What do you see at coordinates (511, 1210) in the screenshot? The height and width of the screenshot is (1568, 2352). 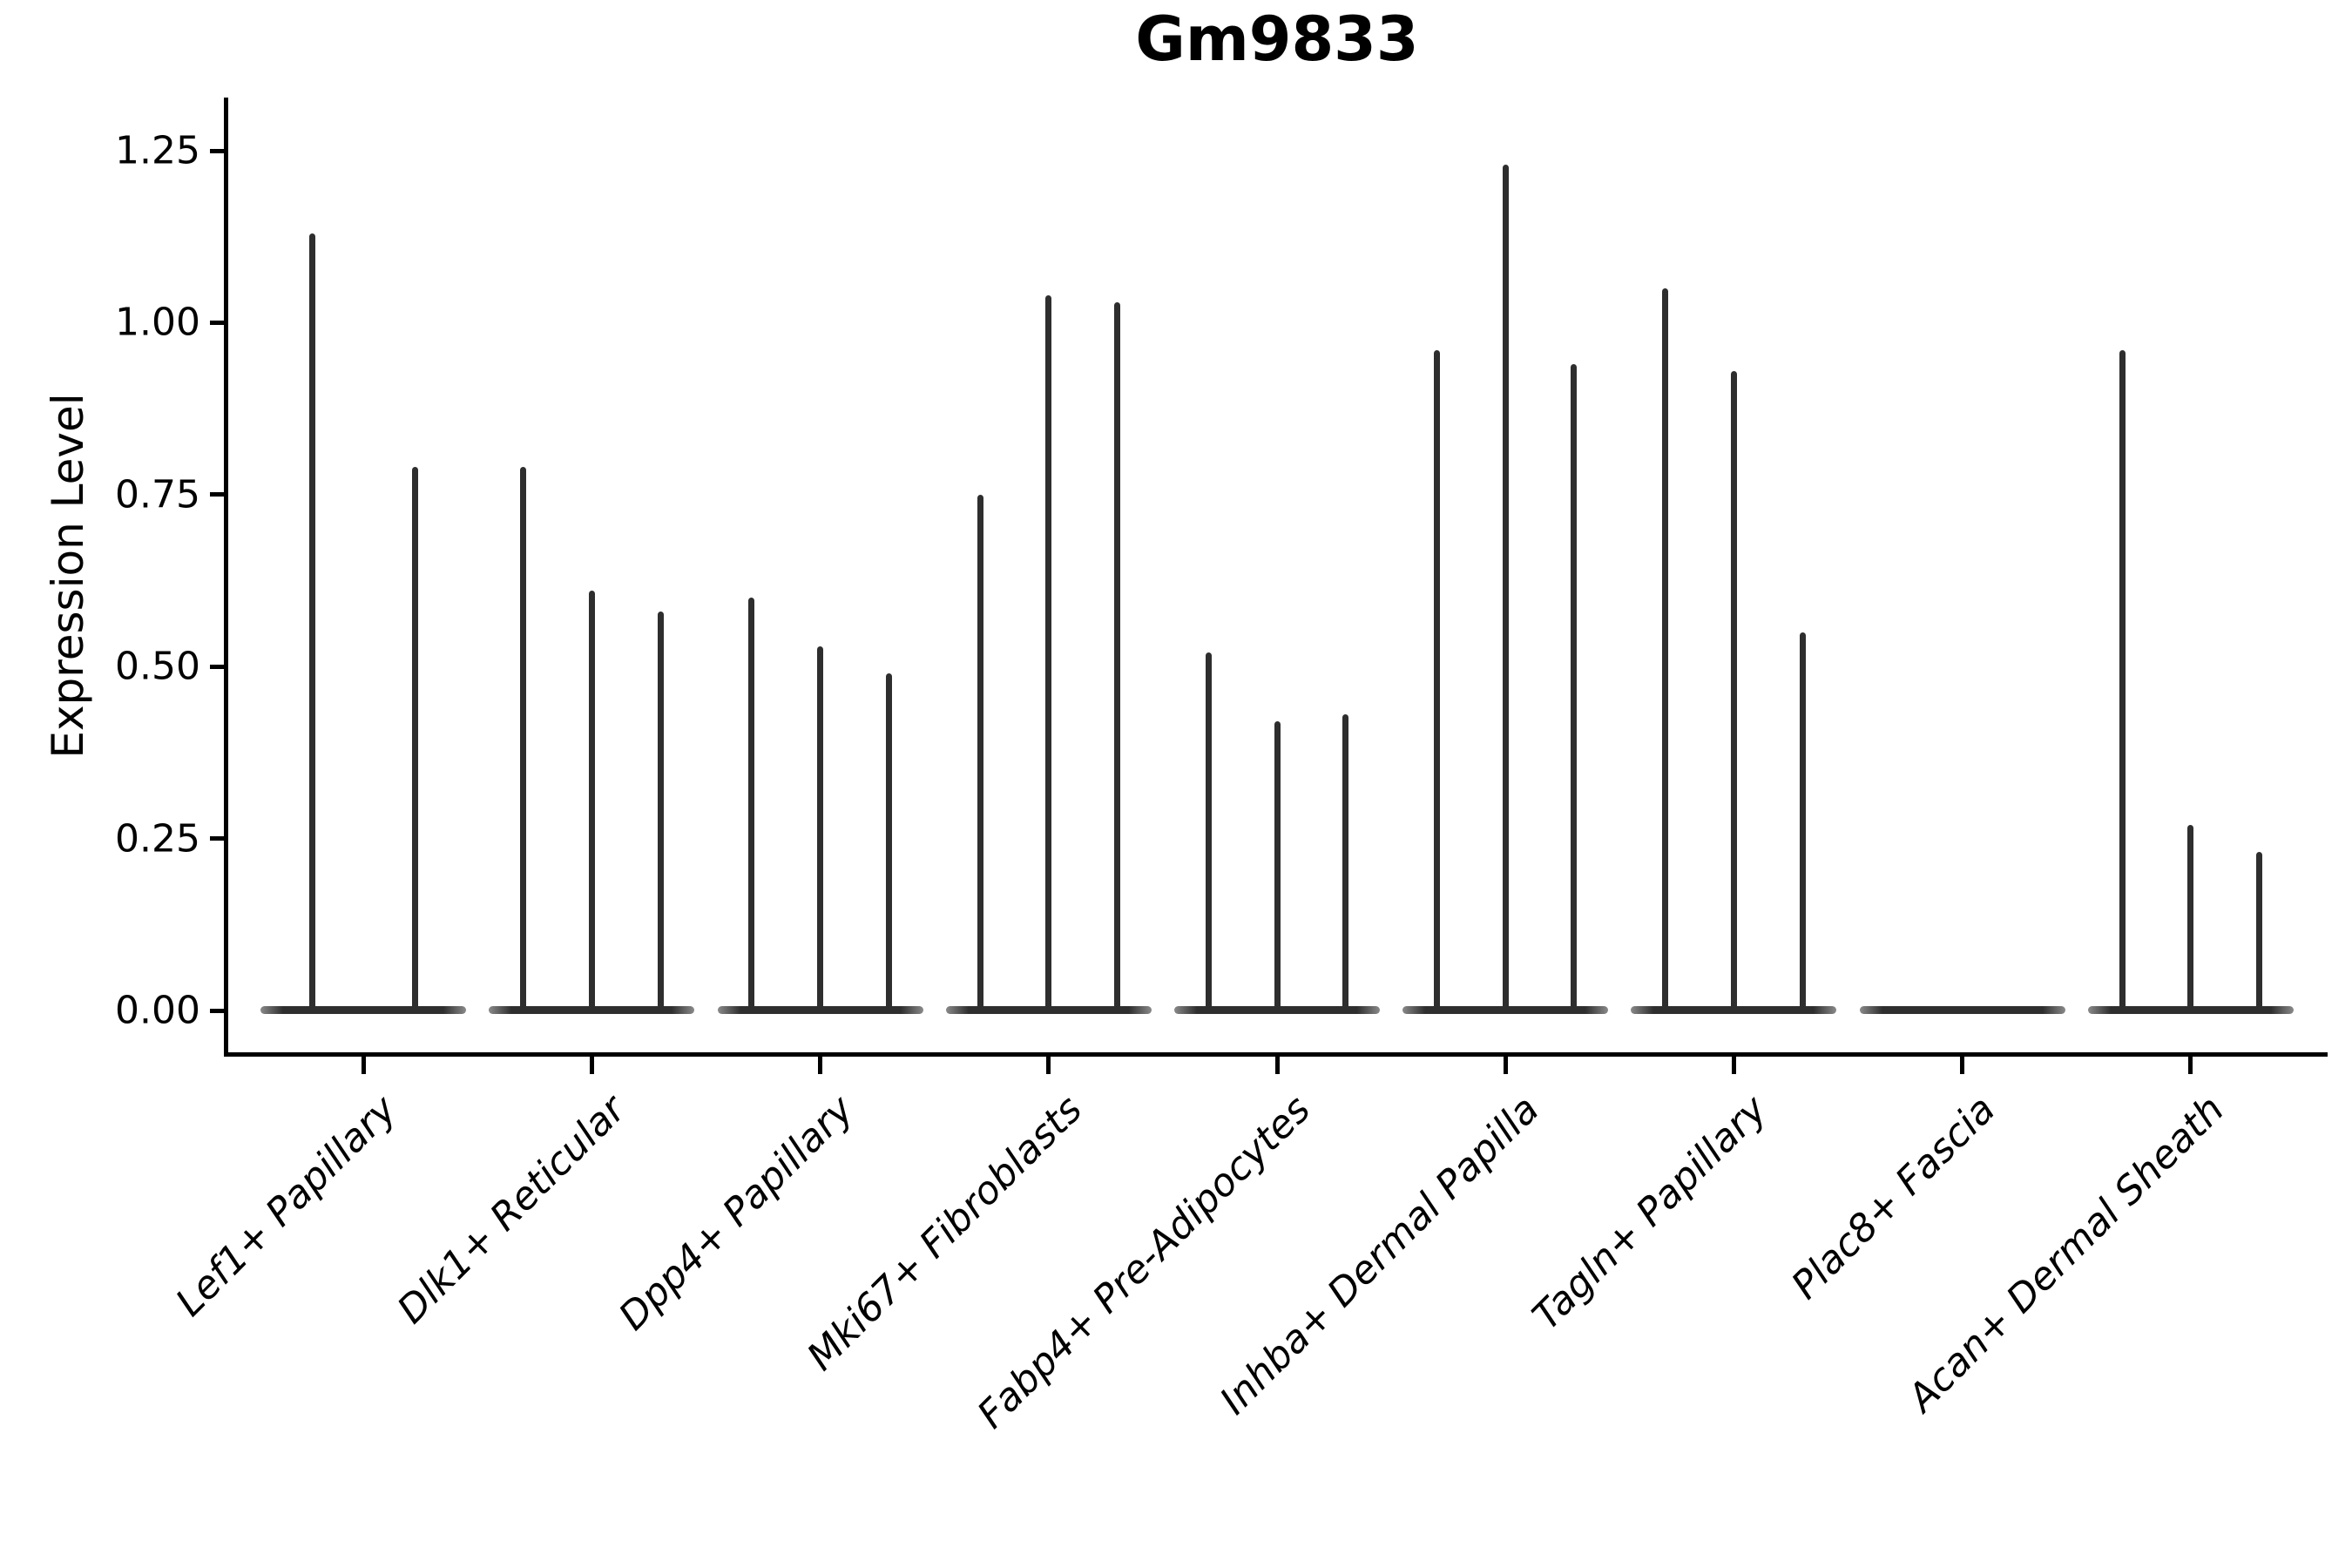 I see `x-tick-label: Dlk1+ Reticular` at bounding box center [511, 1210].